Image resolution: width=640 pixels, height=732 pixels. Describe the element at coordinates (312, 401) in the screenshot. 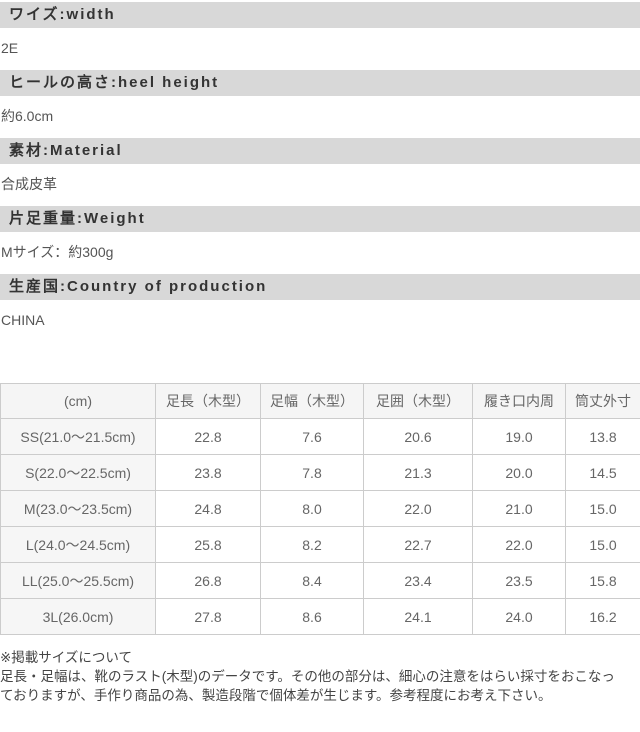

I see `size-table-header-foot-width: 足幅（木型）` at that location.